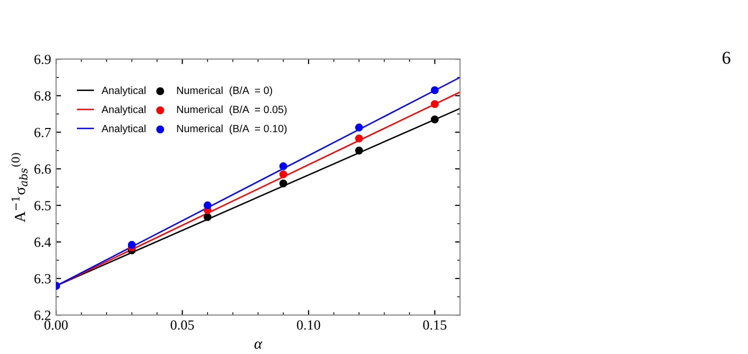 The width and height of the screenshot is (748, 354). What do you see at coordinates (42, 59) in the screenshot?
I see `y-tick-label: 6.9` at bounding box center [42, 59].